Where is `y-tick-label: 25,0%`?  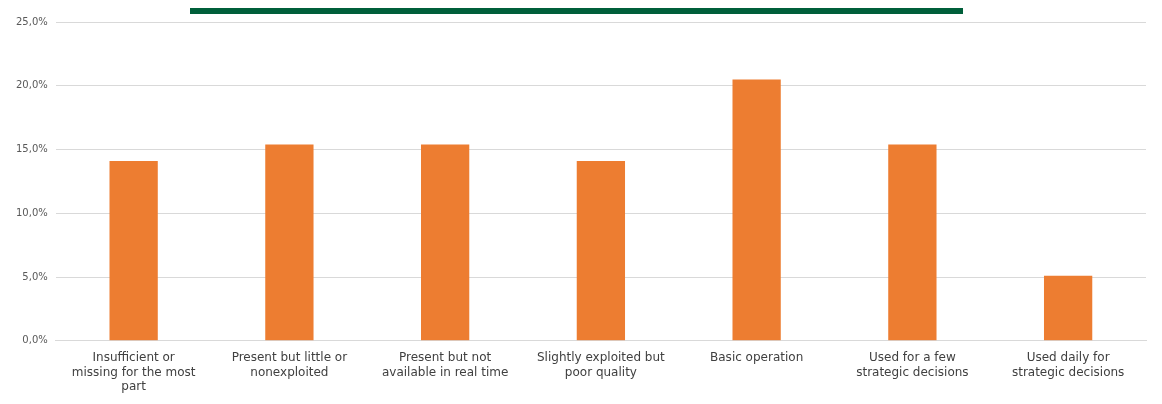 y-tick-label: 25,0% is located at coordinates (31, 21).